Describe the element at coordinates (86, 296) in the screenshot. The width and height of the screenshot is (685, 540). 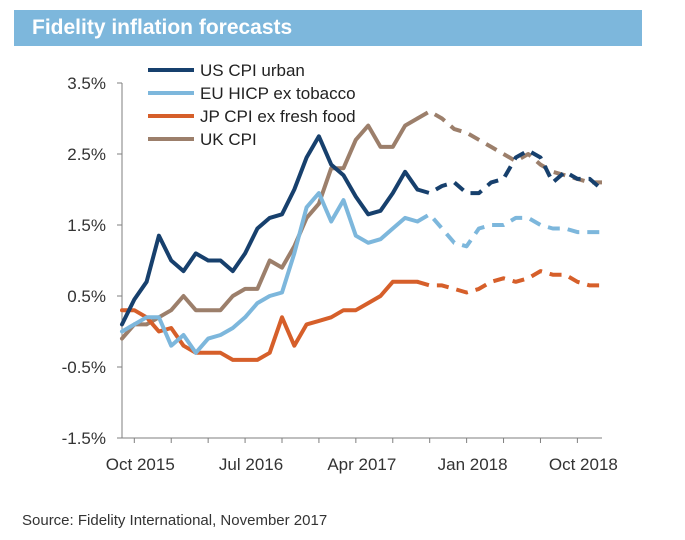
I see `y-tick-label: 0.5%` at that location.